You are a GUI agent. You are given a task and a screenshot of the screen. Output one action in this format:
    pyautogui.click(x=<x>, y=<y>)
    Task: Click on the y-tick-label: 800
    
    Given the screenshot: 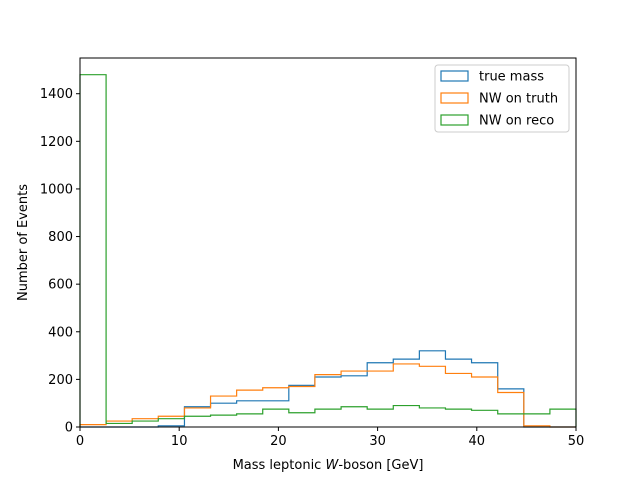 What is the action you would take?
    pyautogui.click(x=60, y=237)
    